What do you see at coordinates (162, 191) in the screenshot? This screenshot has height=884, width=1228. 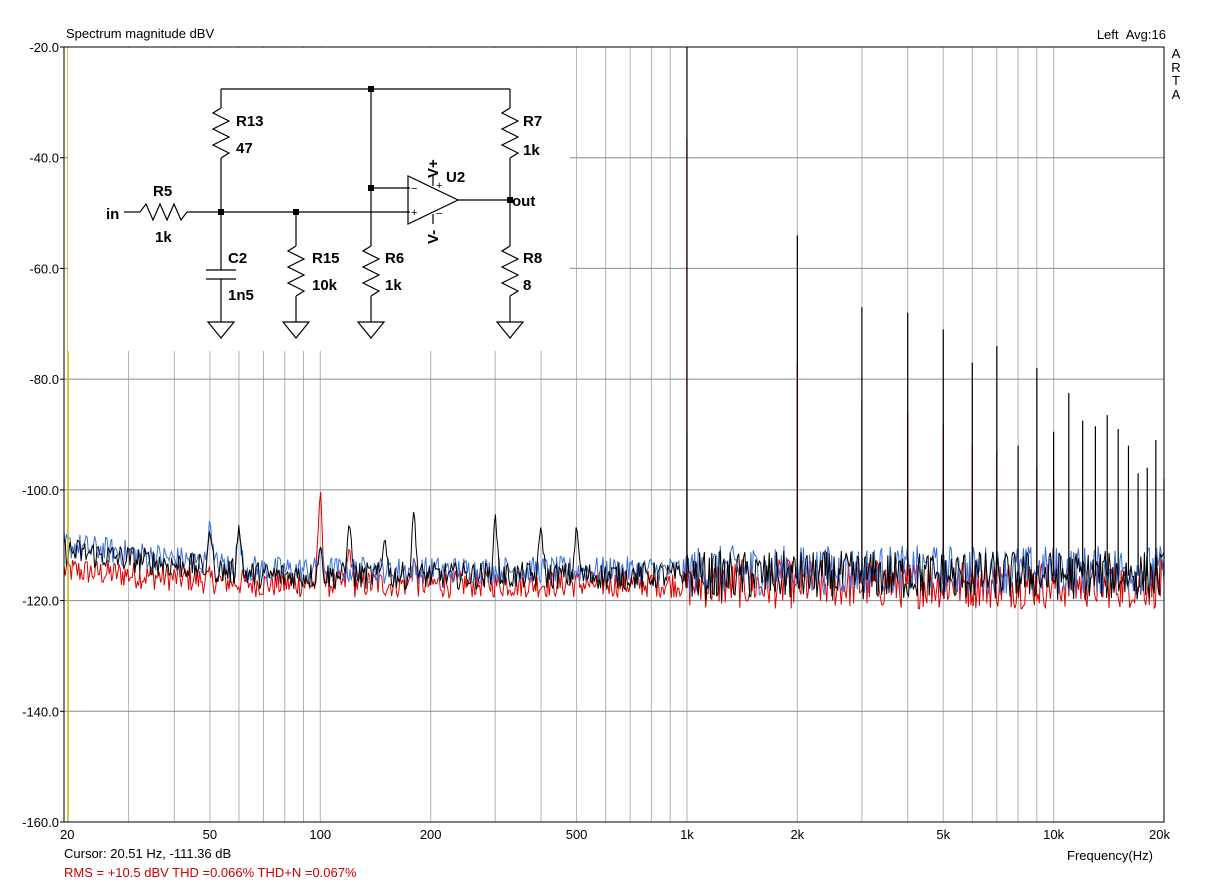 I see `label-r5: R5` at bounding box center [162, 191].